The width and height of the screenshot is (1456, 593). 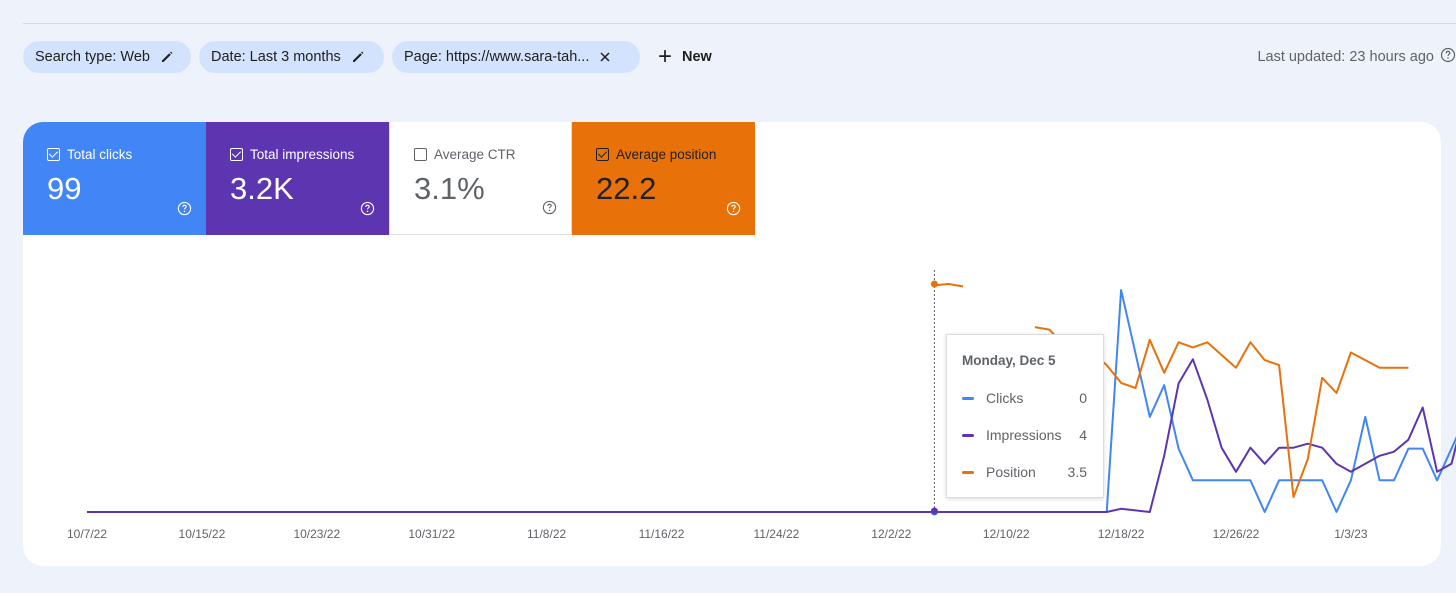 What do you see at coordinates (1077, 472) in the screenshot?
I see `tooltip-series-value: 3.5` at bounding box center [1077, 472].